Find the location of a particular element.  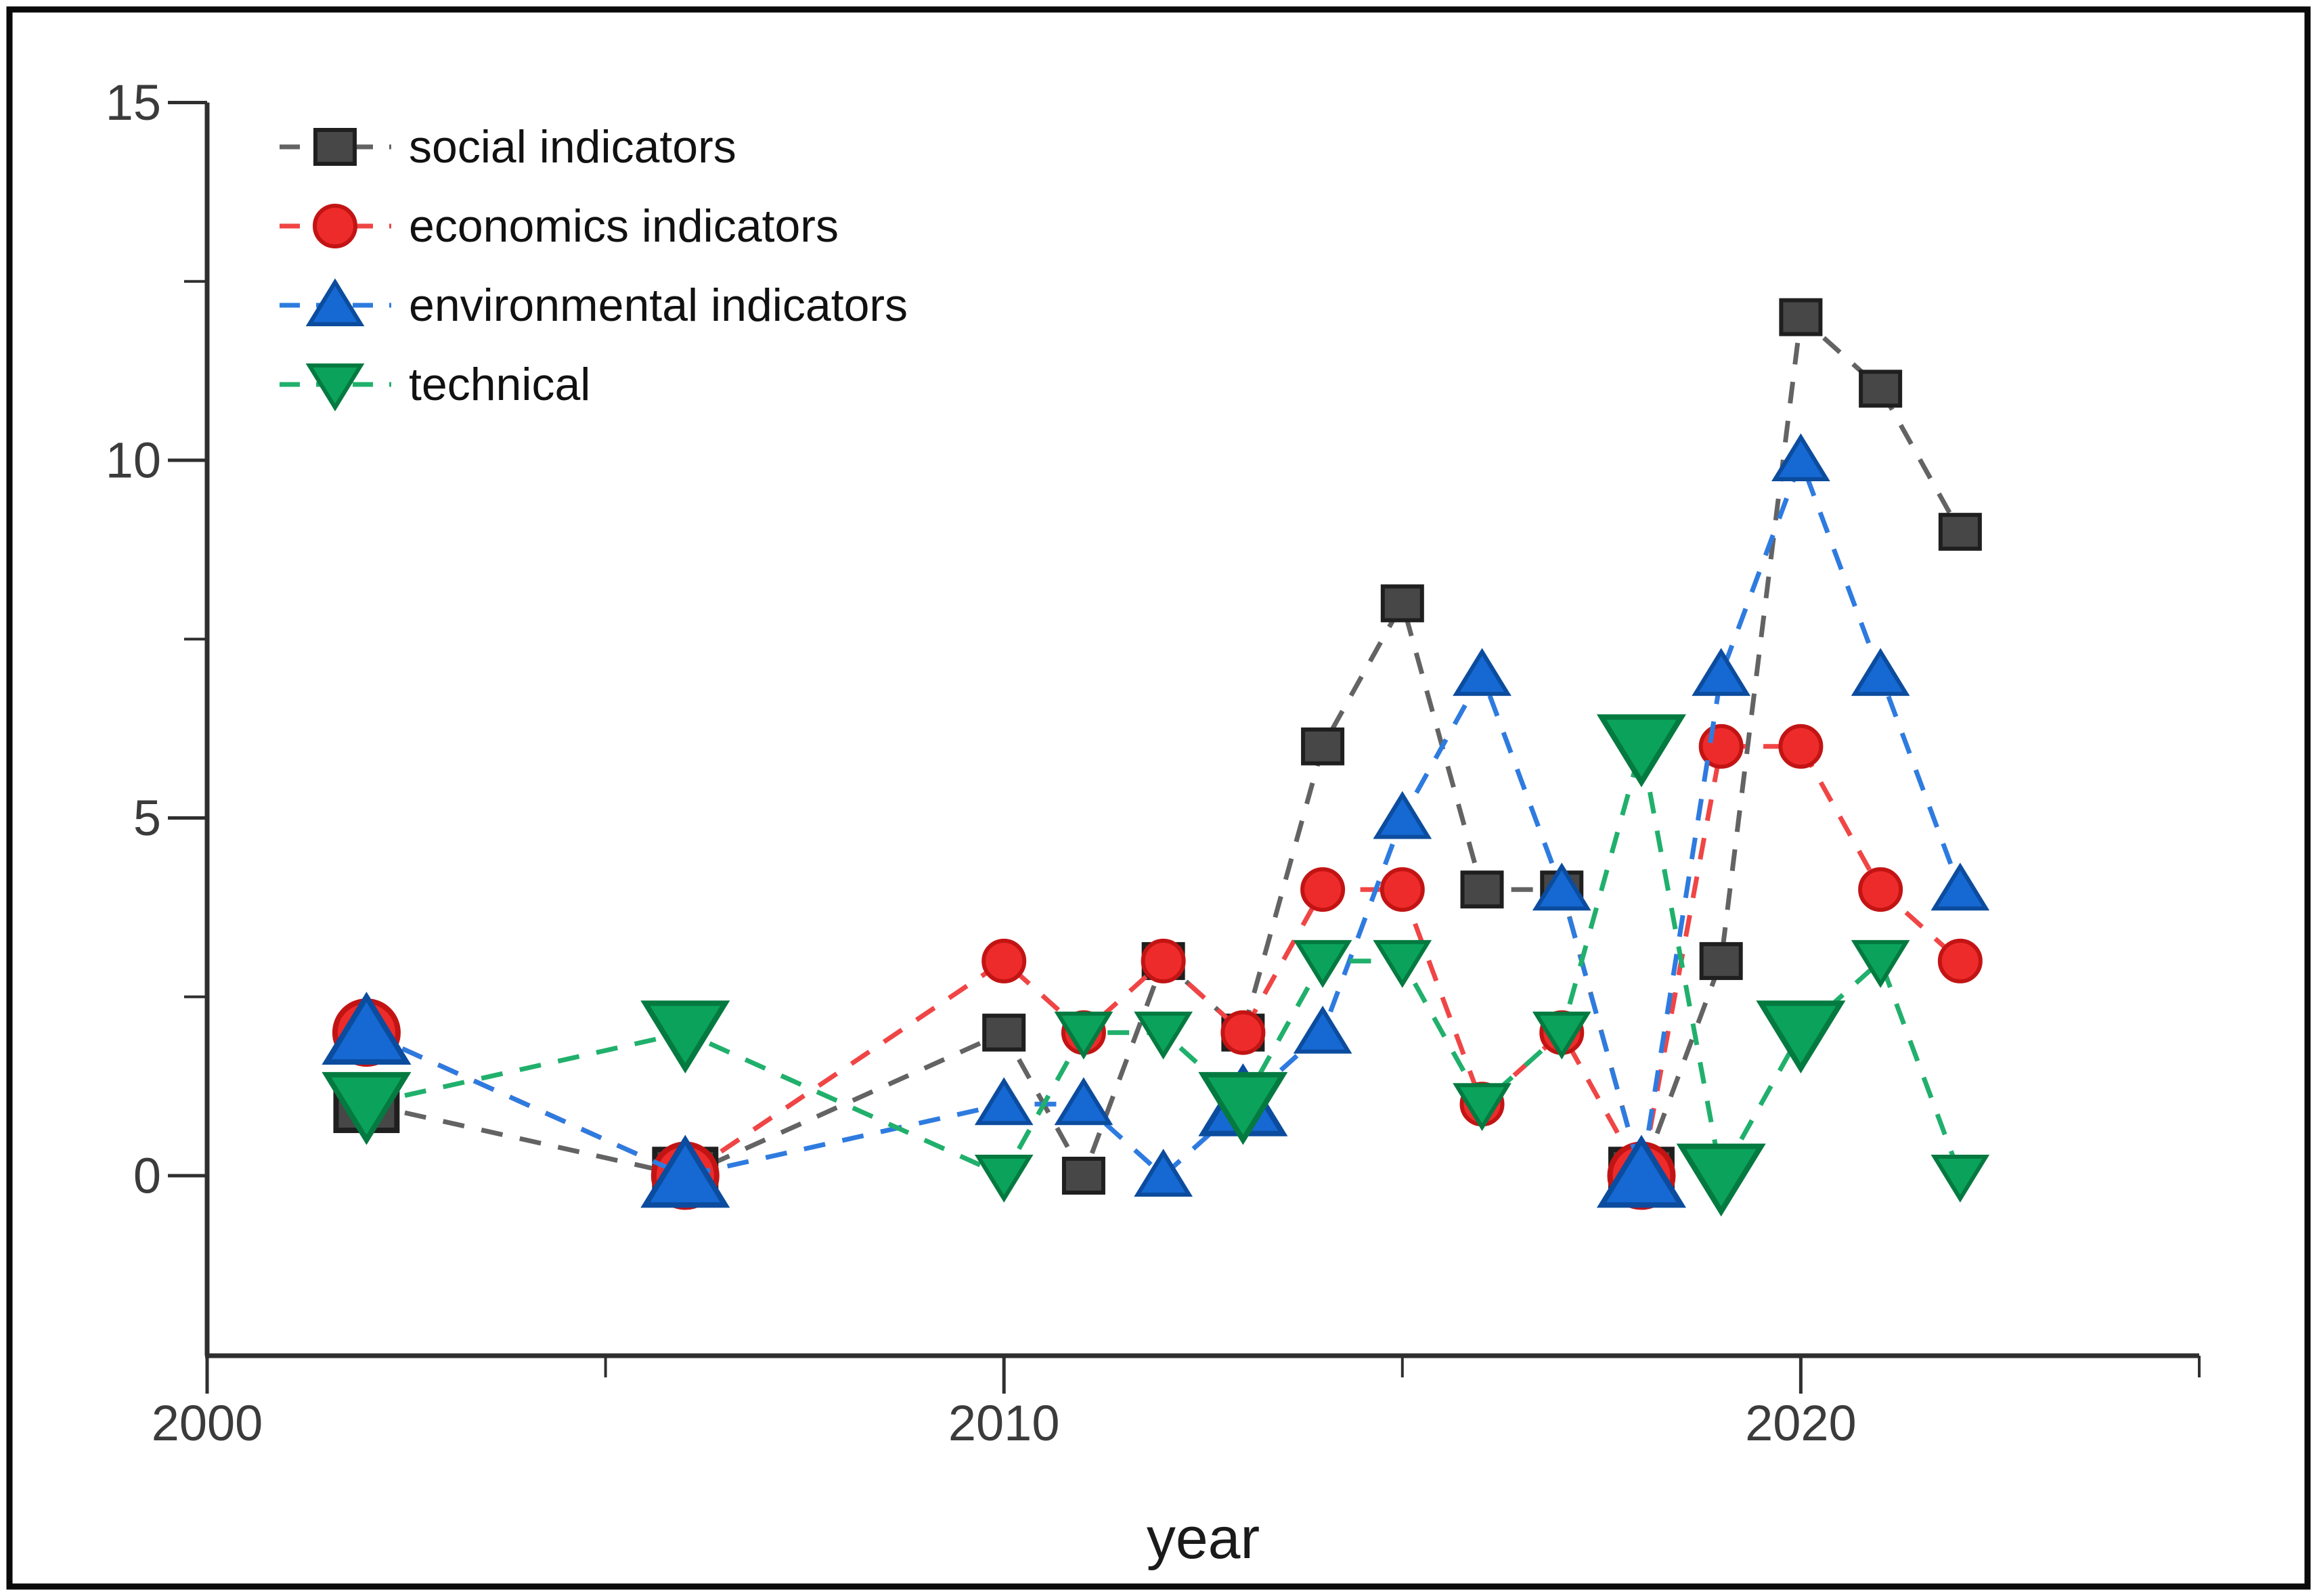

marker-economics-2020 is located at coordinates (1801, 747).